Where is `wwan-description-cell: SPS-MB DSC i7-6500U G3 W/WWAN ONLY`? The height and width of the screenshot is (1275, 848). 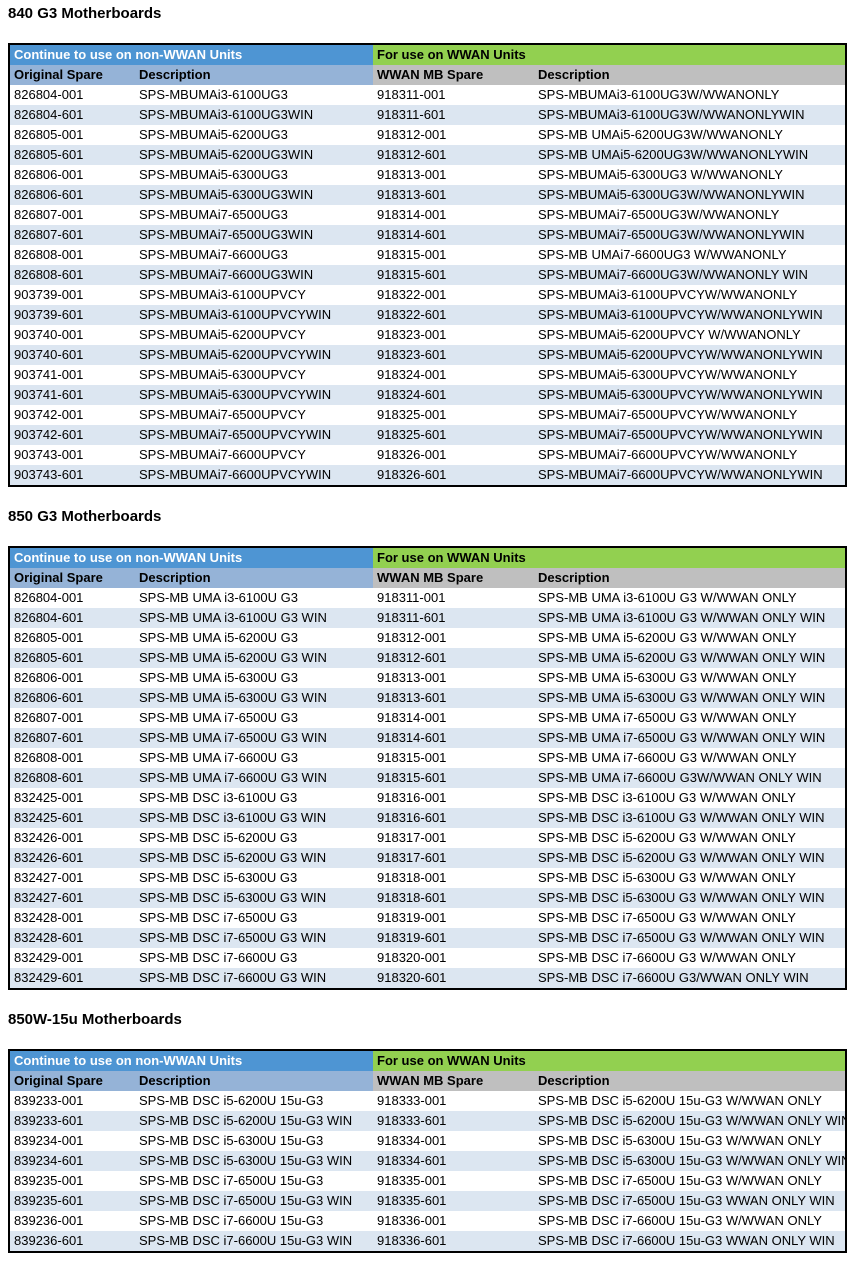
wwan-description-cell: SPS-MB DSC i7-6500U G3 W/WWAN ONLY is located at coordinates (690, 918).